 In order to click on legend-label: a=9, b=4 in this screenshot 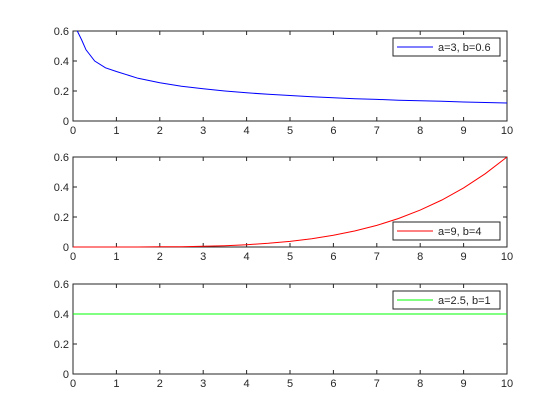, I will do `click(459, 232)`.